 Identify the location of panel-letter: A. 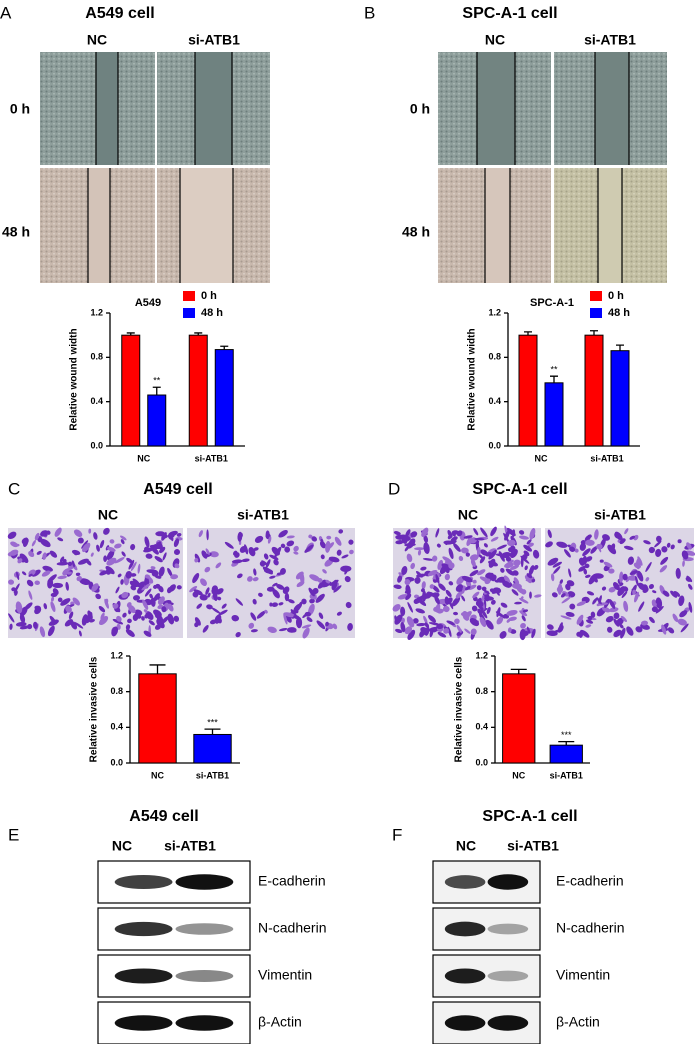
(6, 12).